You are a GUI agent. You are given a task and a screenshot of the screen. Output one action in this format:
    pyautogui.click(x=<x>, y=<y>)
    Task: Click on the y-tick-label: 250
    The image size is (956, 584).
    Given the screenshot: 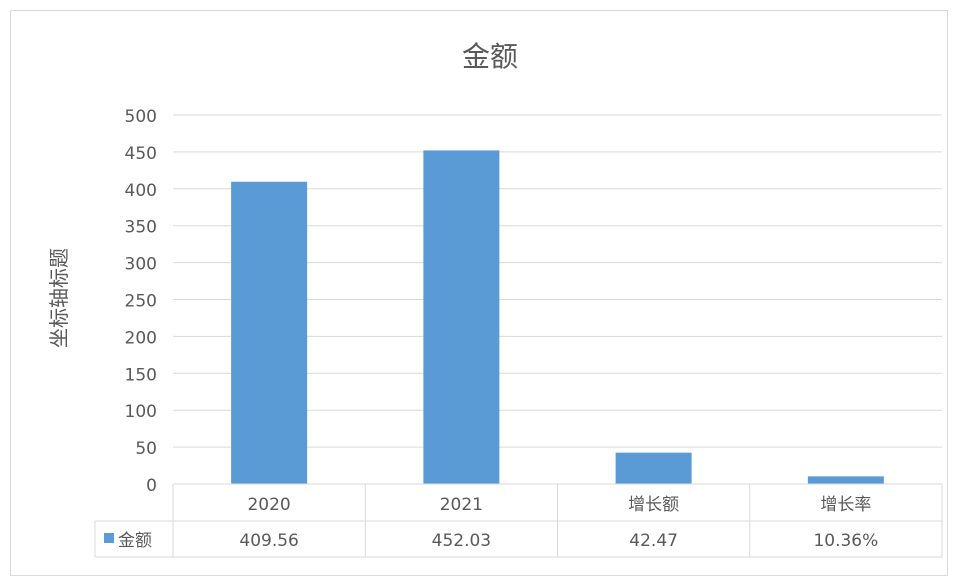 What is the action you would take?
    pyautogui.click(x=141, y=302)
    